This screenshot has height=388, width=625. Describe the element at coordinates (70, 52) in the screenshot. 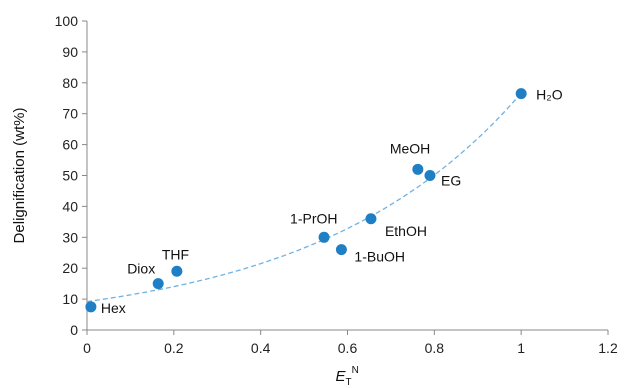

I see `y-tick-label: 90` at that location.